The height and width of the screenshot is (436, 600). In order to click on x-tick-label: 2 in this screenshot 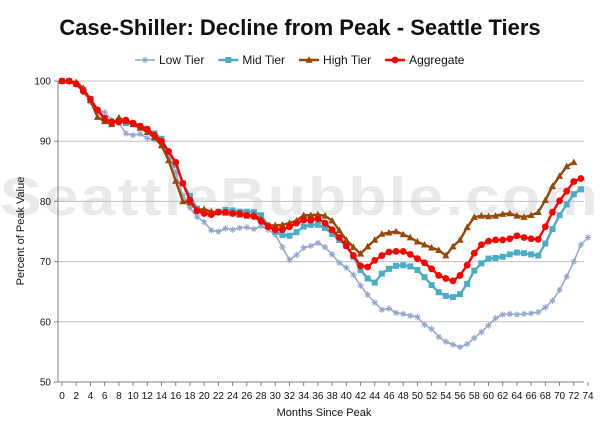, I will do `click(76, 396)`.